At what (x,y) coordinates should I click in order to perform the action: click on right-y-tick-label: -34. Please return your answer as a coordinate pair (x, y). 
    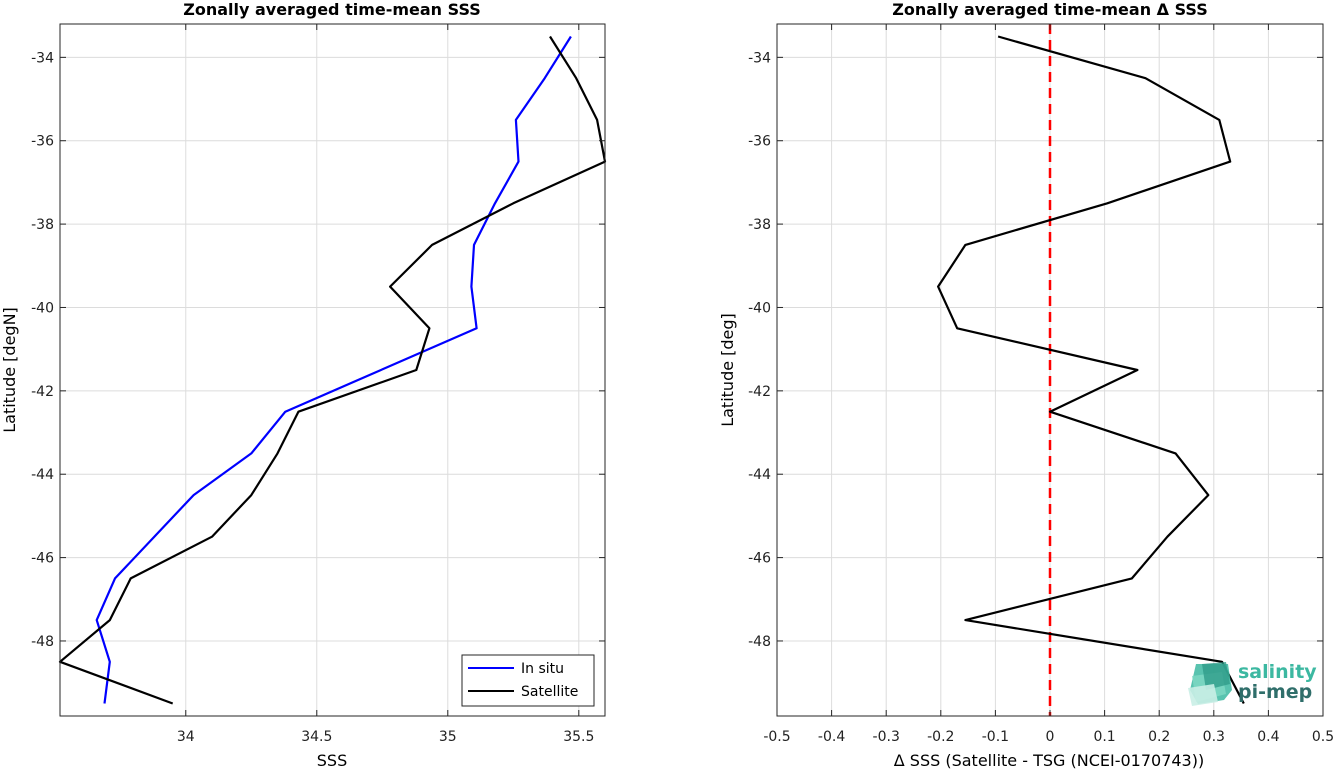
    Looking at the image, I should click on (759, 58).